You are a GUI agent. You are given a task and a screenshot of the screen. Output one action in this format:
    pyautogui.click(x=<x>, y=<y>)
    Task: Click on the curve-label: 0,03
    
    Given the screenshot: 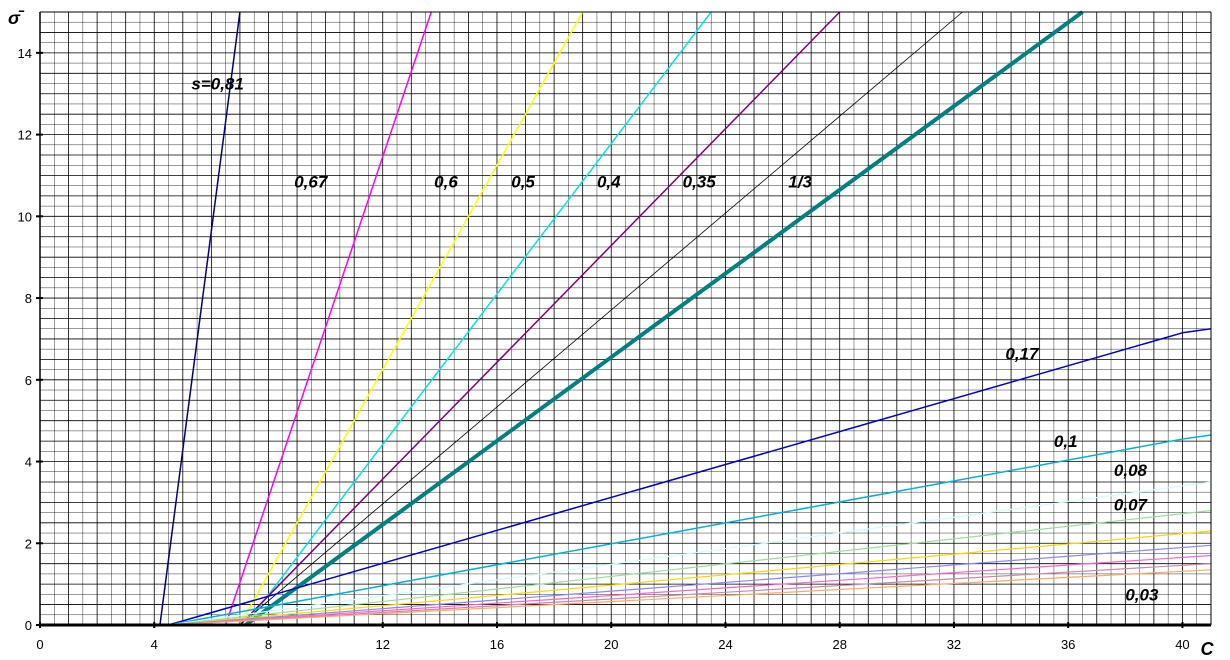 What is the action you would take?
    pyautogui.click(x=1142, y=594)
    